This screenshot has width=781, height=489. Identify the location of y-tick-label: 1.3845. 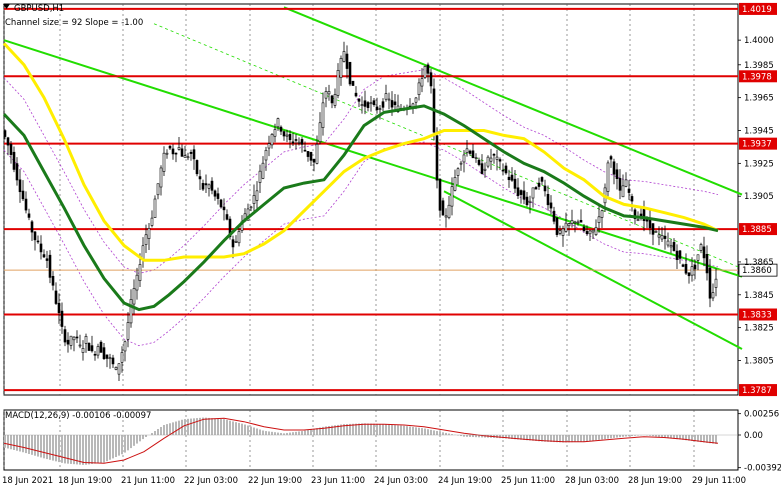
(759, 296).